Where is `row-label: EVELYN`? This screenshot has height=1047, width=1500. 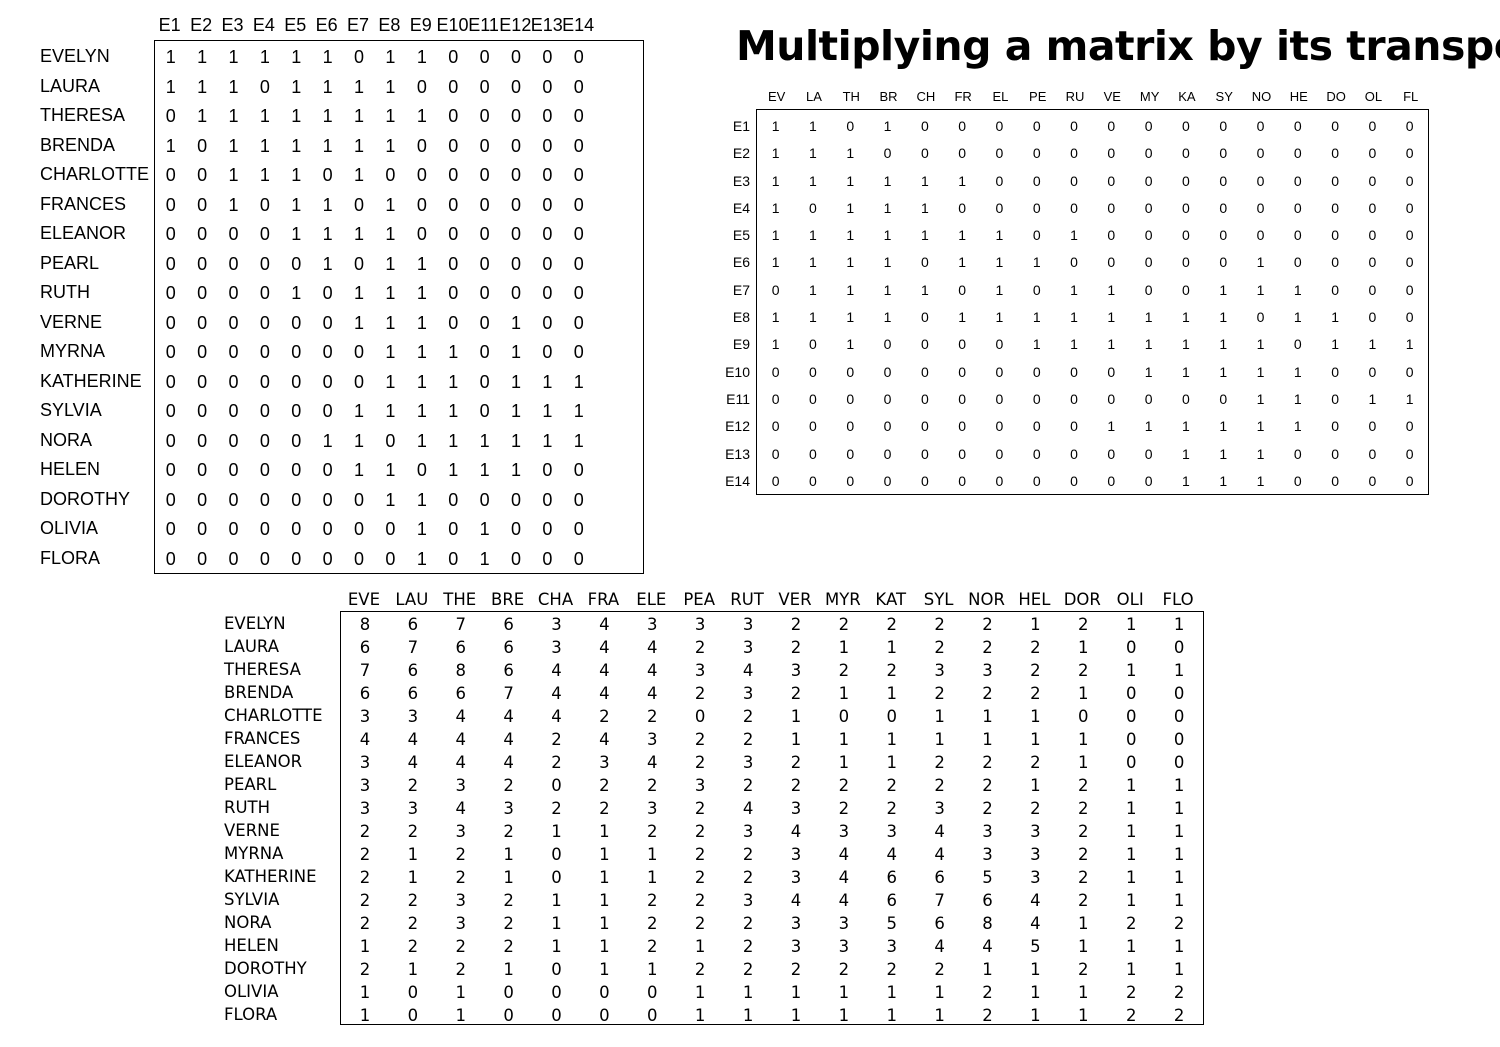 row-label: EVELYN is located at coordinates (255, 623).